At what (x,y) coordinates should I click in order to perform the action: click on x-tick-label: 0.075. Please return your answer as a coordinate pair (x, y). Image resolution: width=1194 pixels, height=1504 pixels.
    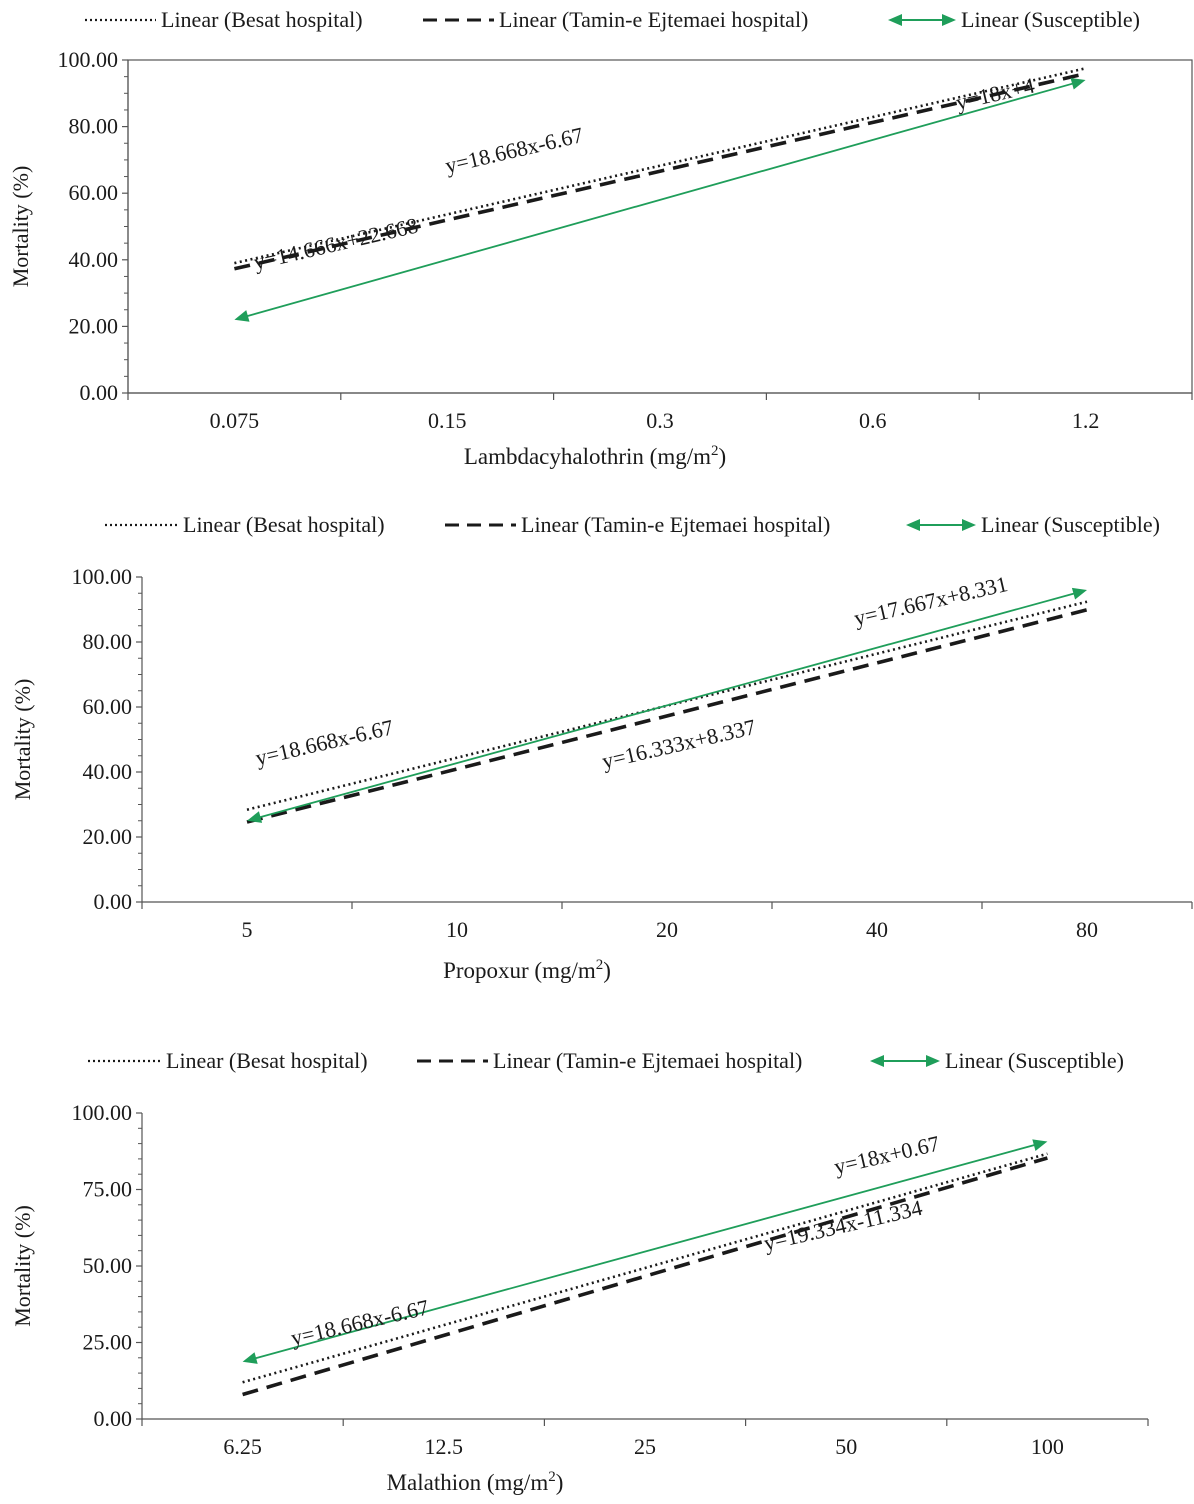
    Looking at the image, I should click on (235, 420).